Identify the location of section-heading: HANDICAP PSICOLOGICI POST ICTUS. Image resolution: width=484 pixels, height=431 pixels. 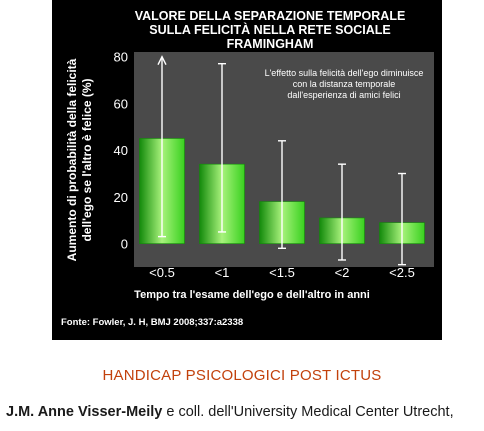
(242, 375).